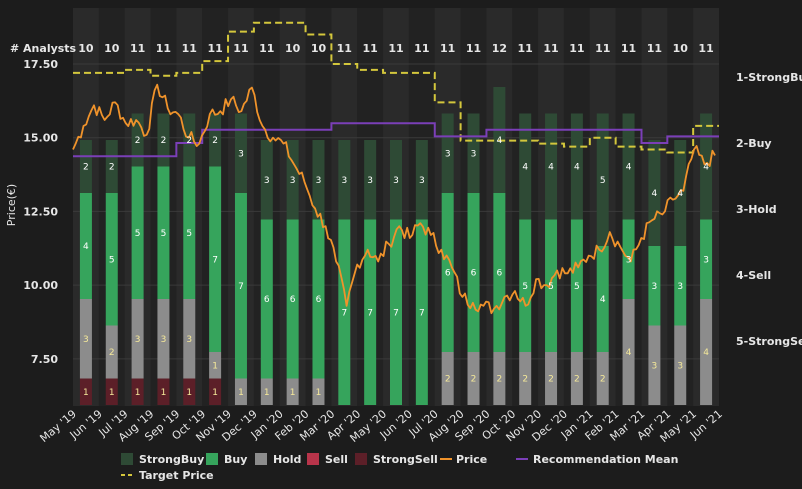  What do you see at coordinates (235, 459) in the screenshot?
I see `legend-buy: Buy` at bounding box center [235, 459].